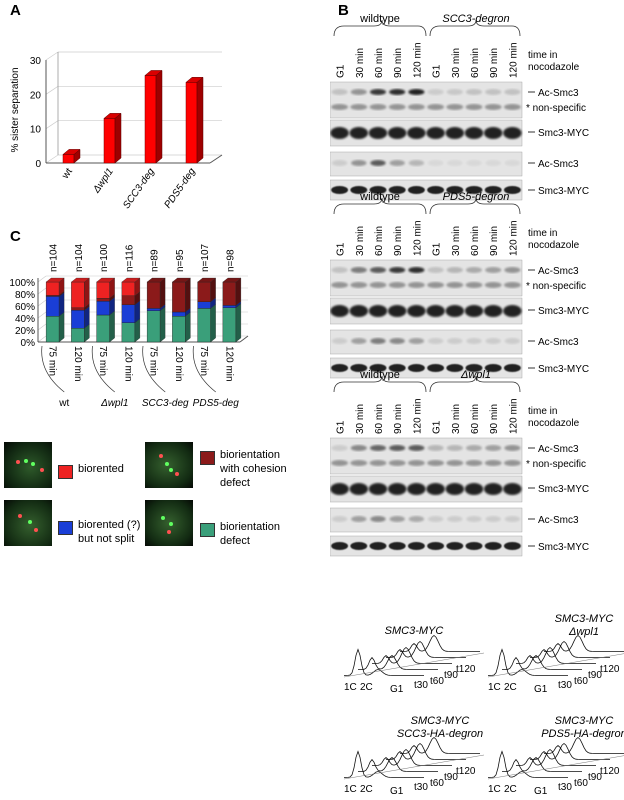 Image resolution: width=624 pixels, height=800 pixels. Describe the element at coordinates (155, 260) in the screenshot. I see `n-label: n=89` at that location.